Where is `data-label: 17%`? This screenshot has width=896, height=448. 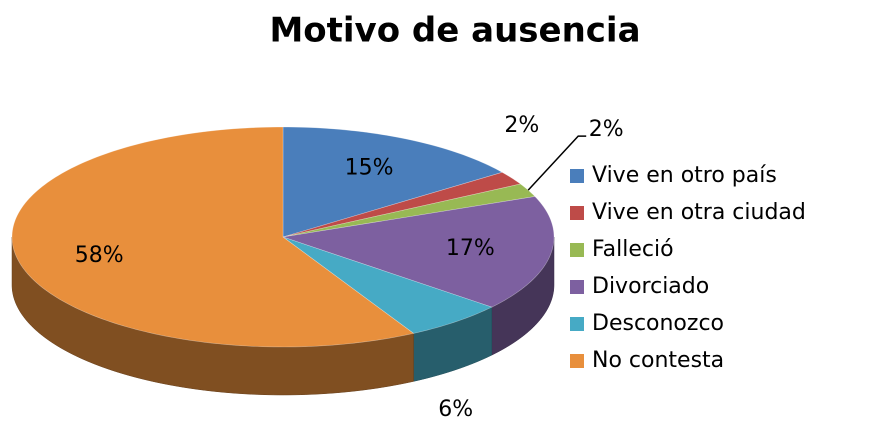
data-label: 17% is located at coordinates (470, 248).